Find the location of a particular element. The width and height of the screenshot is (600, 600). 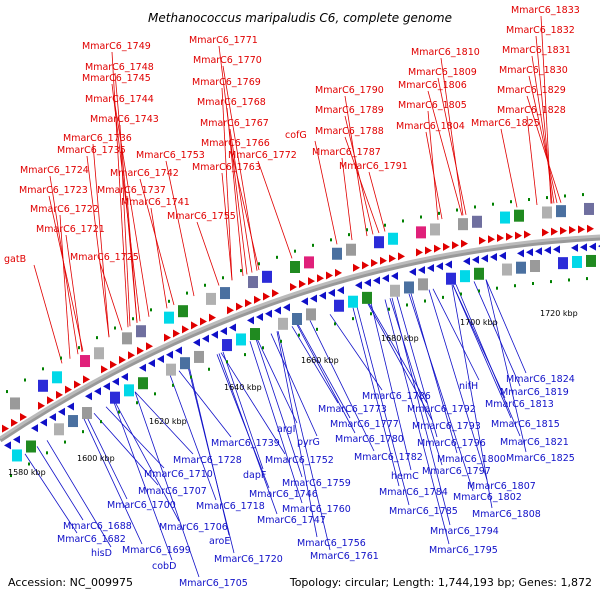

gene-label-top: MmarC6_1770 is located at coordinates (227, 60).